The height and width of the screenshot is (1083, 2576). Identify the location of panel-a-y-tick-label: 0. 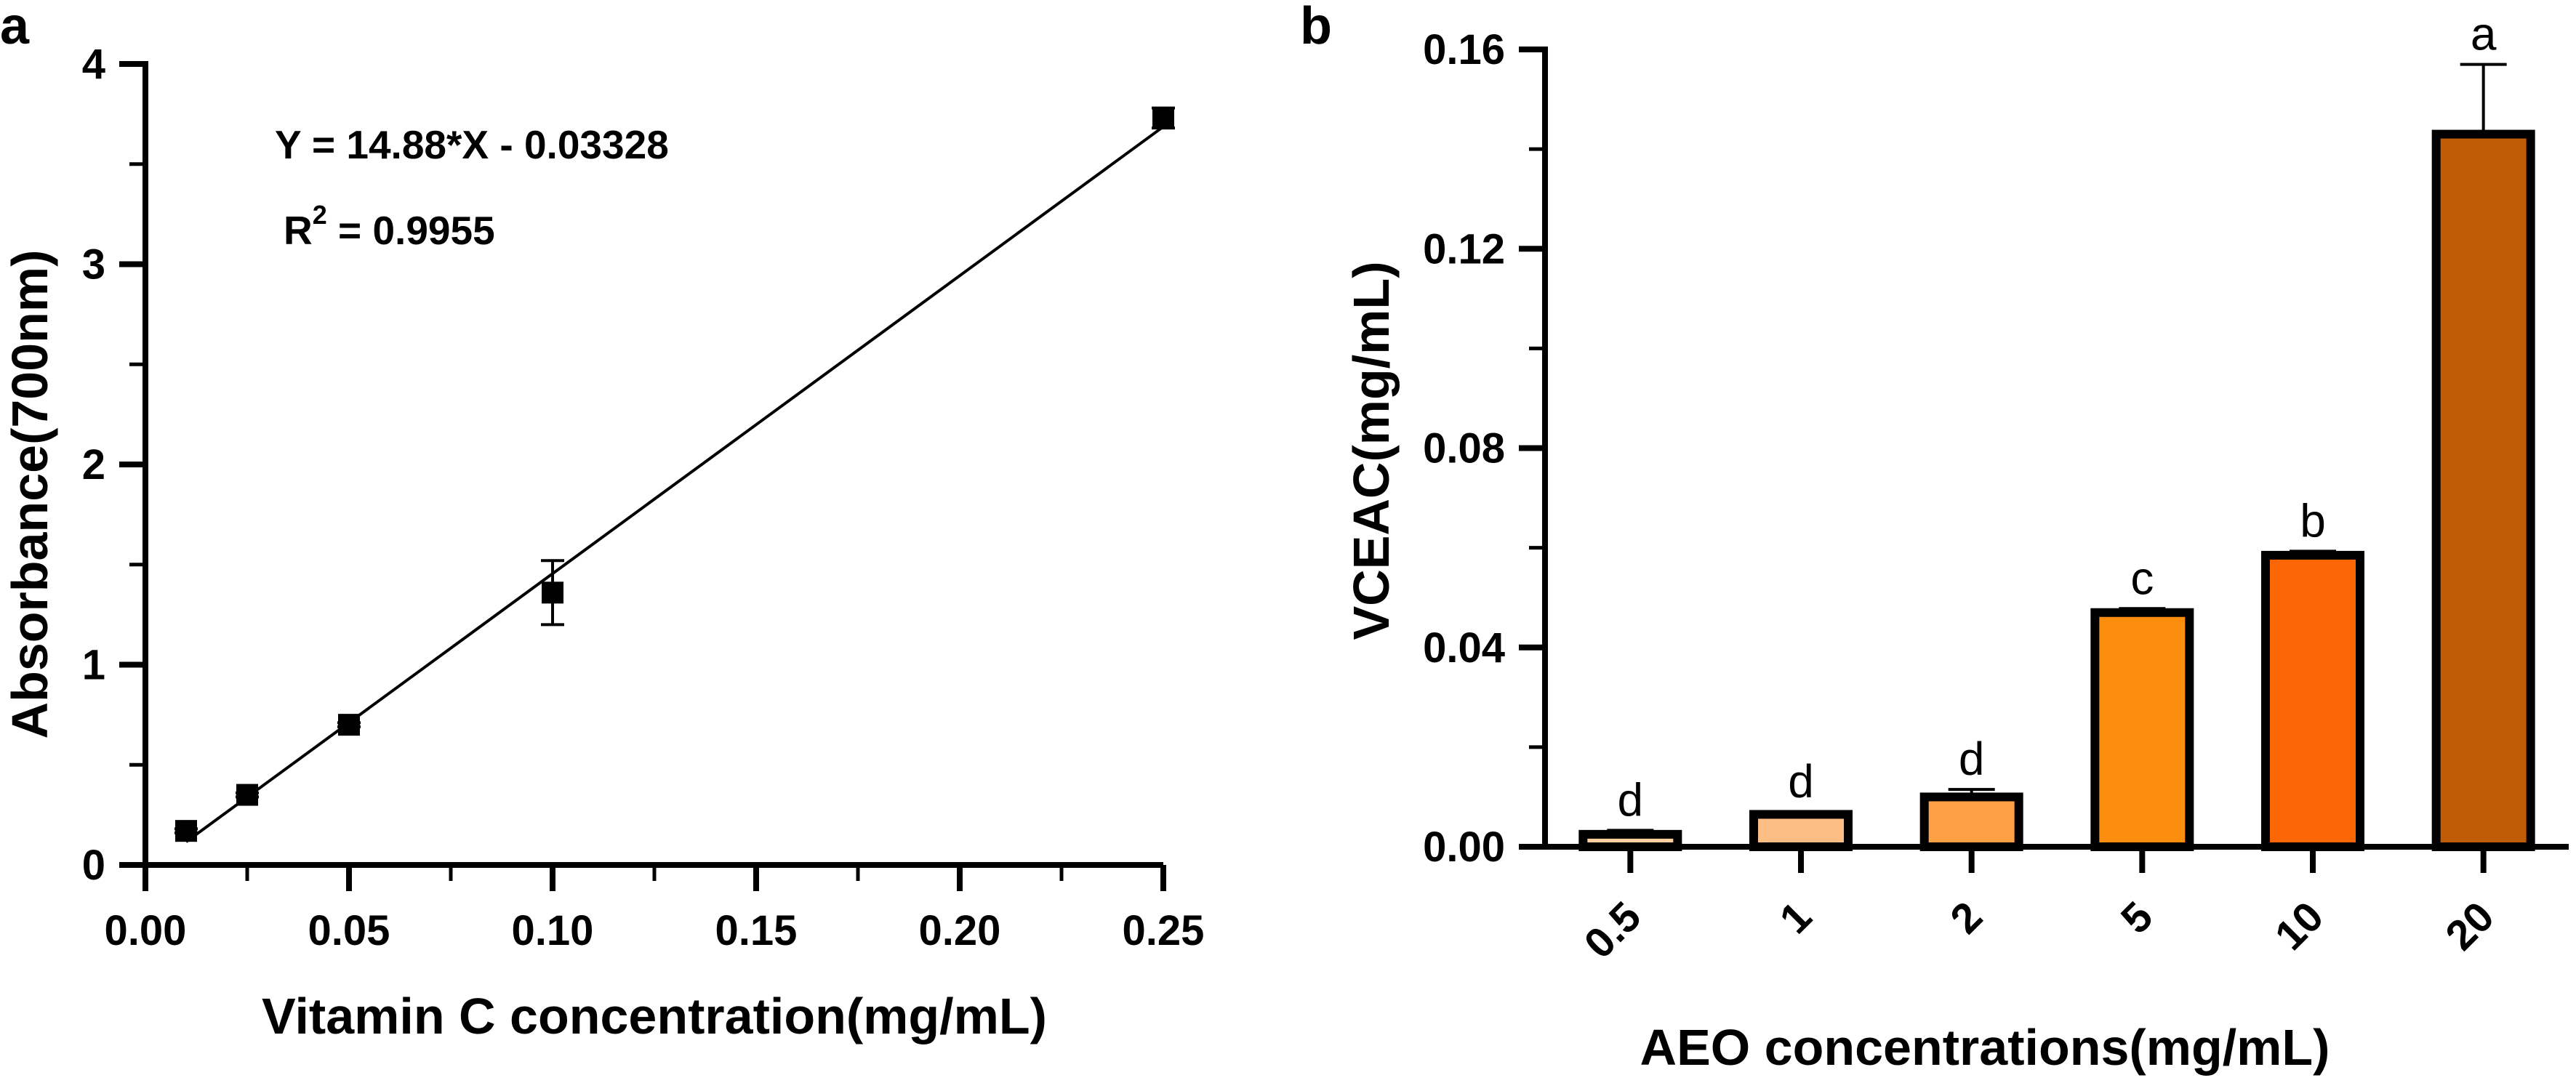
(93, 866).